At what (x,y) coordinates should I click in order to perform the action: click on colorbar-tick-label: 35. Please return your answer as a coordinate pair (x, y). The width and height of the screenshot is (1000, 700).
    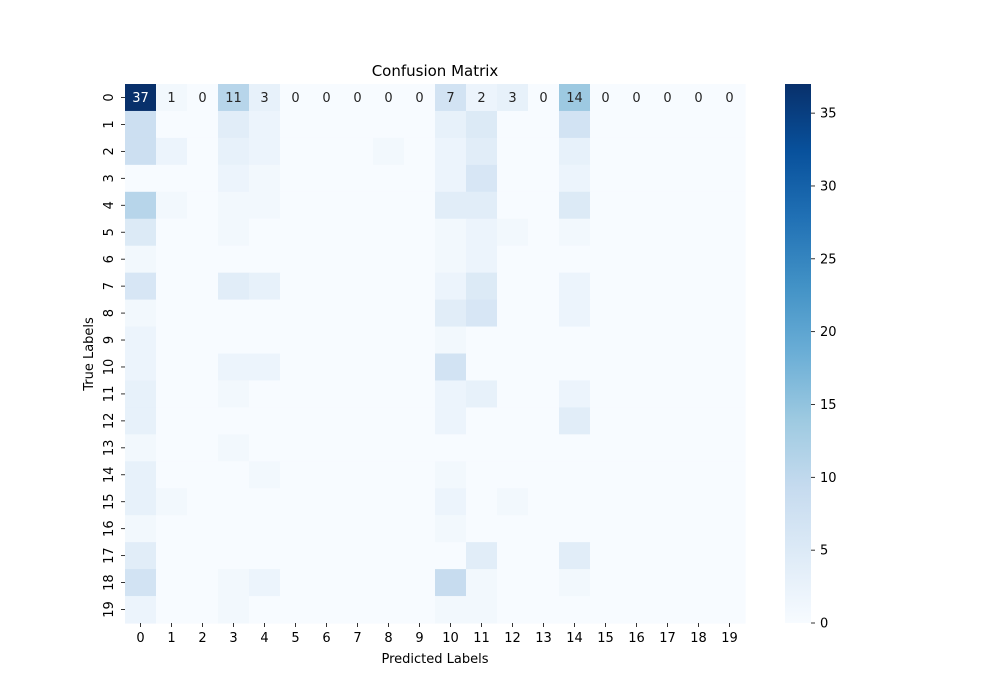
    Looking at the image, I should click on (828, 114).